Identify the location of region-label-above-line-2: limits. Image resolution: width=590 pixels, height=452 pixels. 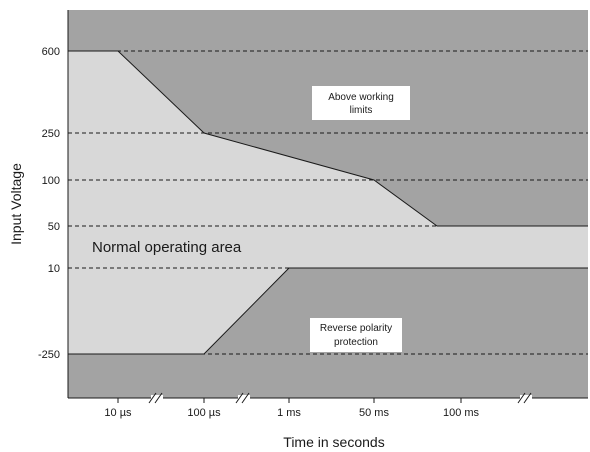
(361, 110).